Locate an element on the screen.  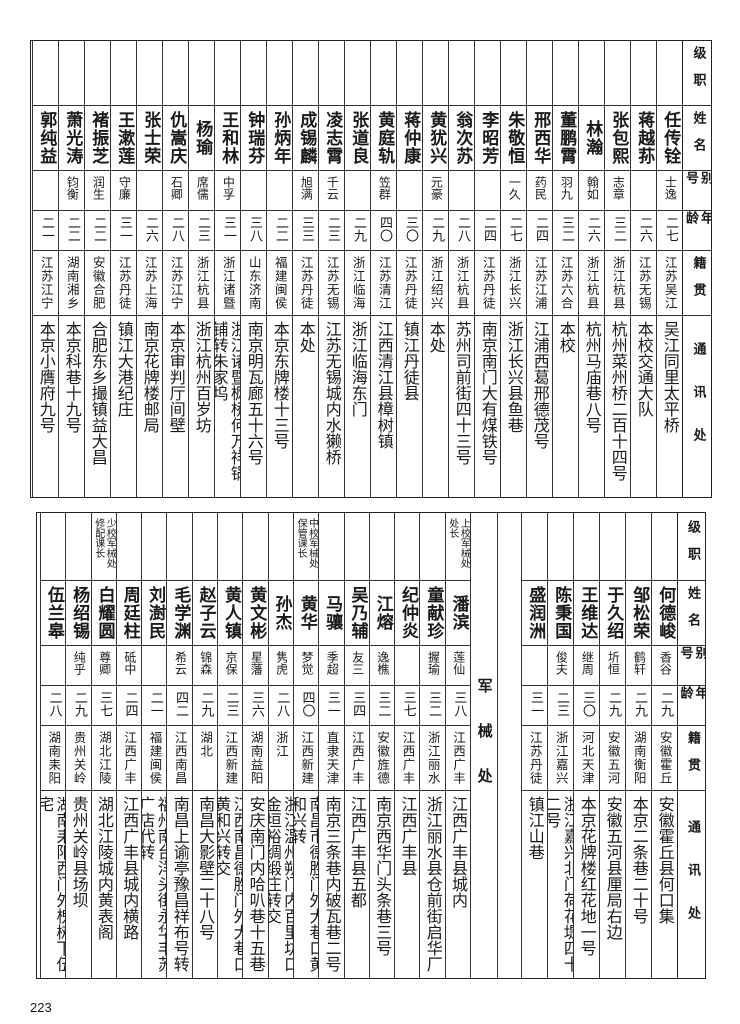
cell-name: 张道良 is located at coordinates (357, 138).